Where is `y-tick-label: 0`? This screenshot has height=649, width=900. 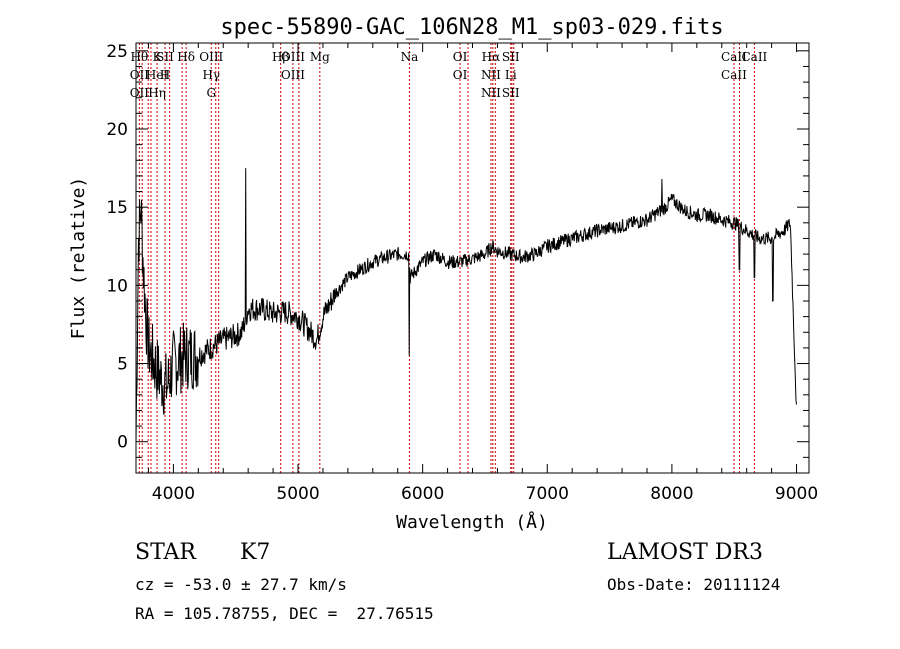 y-tick-label: 0 is located at coordinates (122, 443).